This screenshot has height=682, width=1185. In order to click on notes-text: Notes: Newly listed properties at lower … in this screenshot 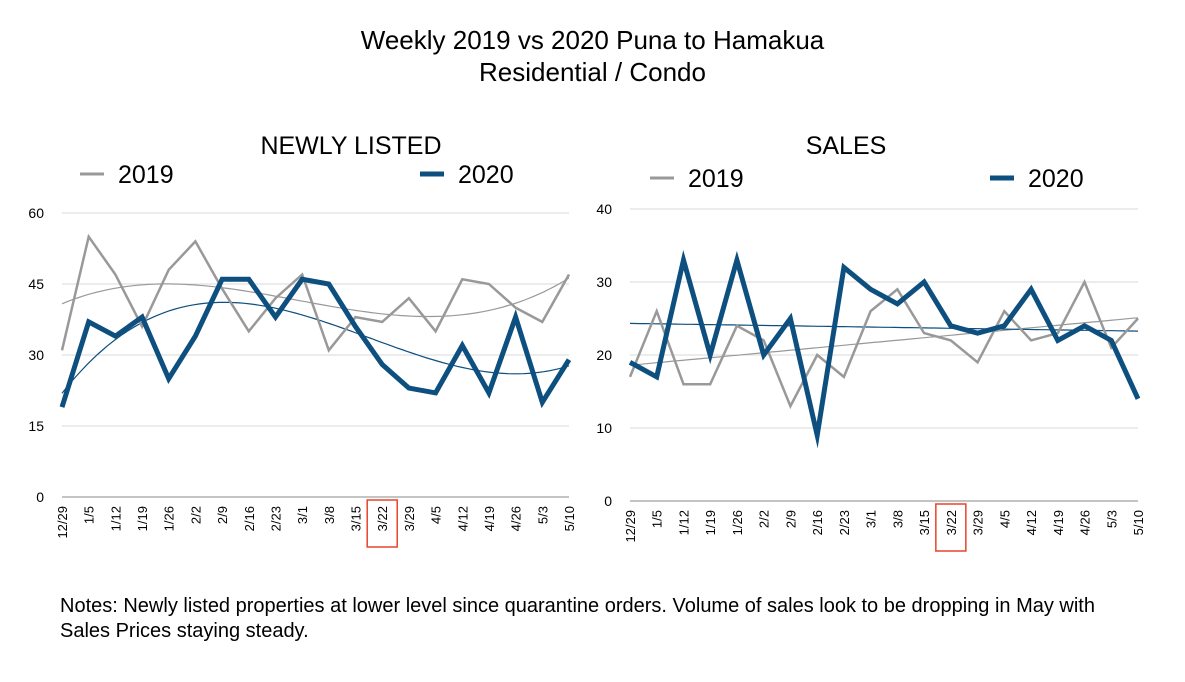, I will do `click(577, 618)`.